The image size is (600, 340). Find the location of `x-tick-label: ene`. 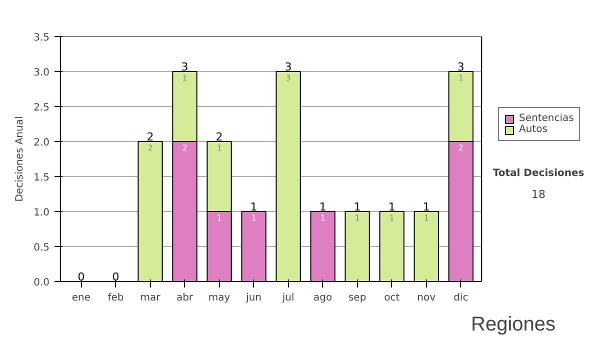

x-tick-label: ene is located at coordinates (81, 298).